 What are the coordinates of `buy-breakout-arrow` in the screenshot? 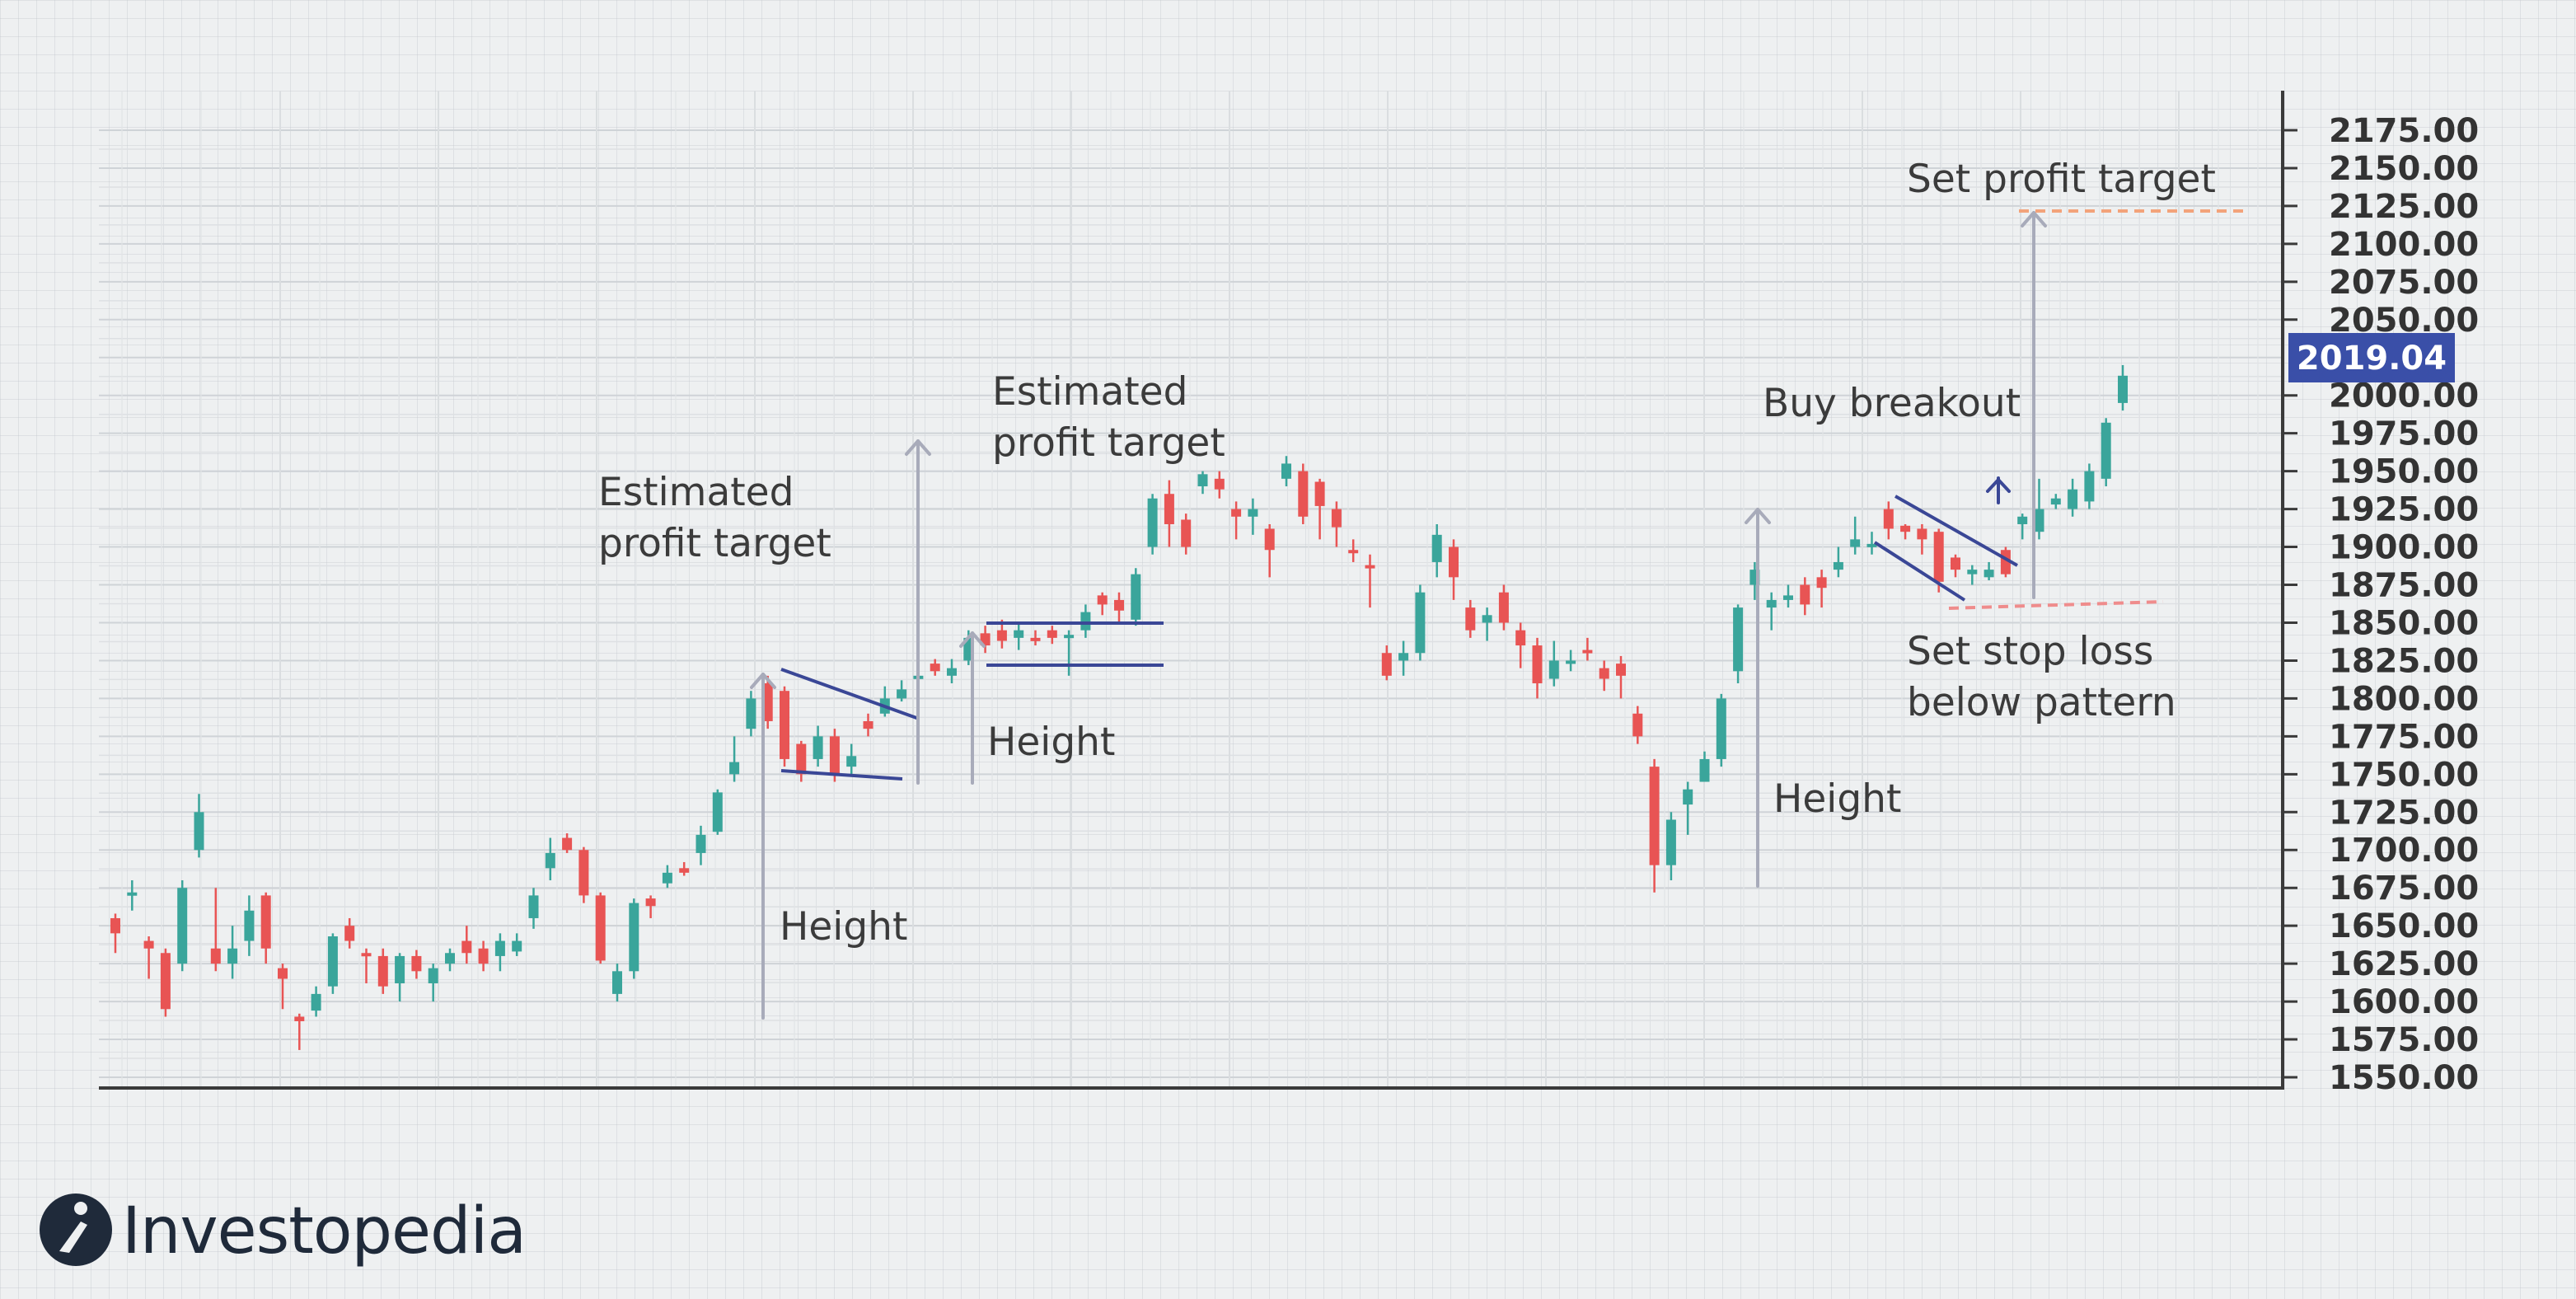 It's located at (1998, 490).